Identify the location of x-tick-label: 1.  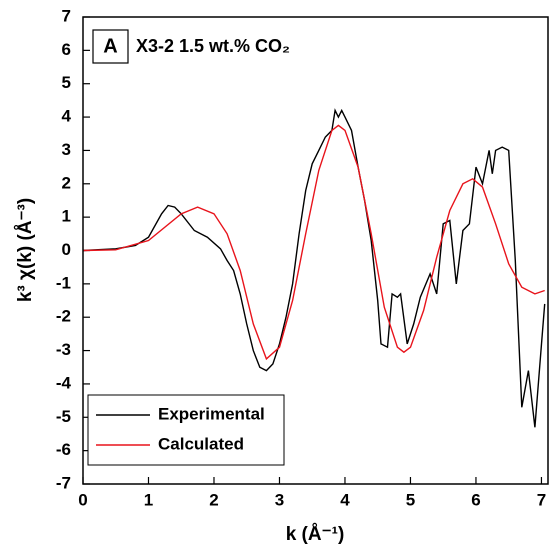
(148, 499).